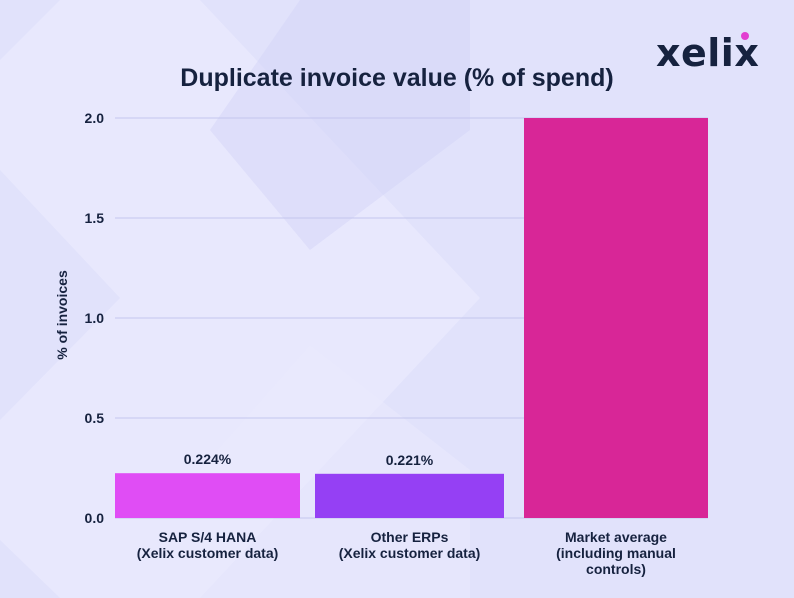 This screenshot has height=598, width=794. What do you see at coordinates (616, 537) in the screenshot?
I see `x-category-line: Market average` at bounding box center [616, 537].